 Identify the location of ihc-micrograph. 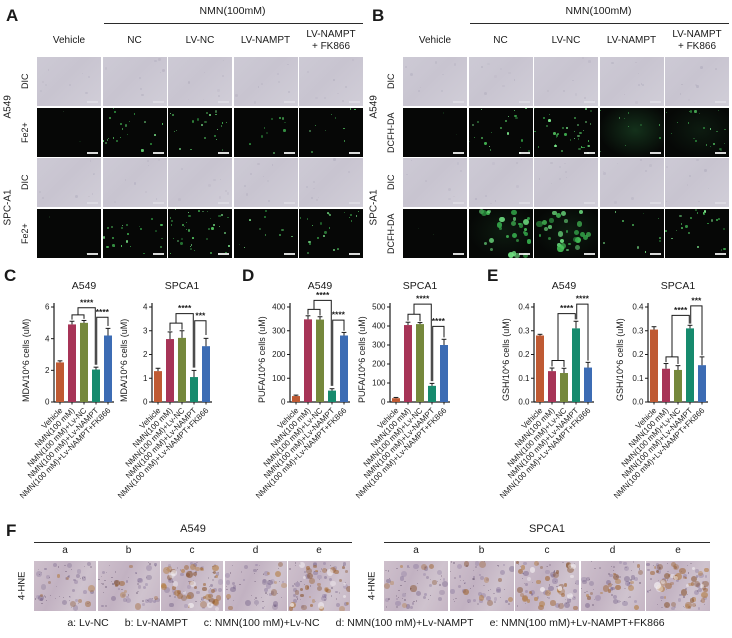
(678, 586).